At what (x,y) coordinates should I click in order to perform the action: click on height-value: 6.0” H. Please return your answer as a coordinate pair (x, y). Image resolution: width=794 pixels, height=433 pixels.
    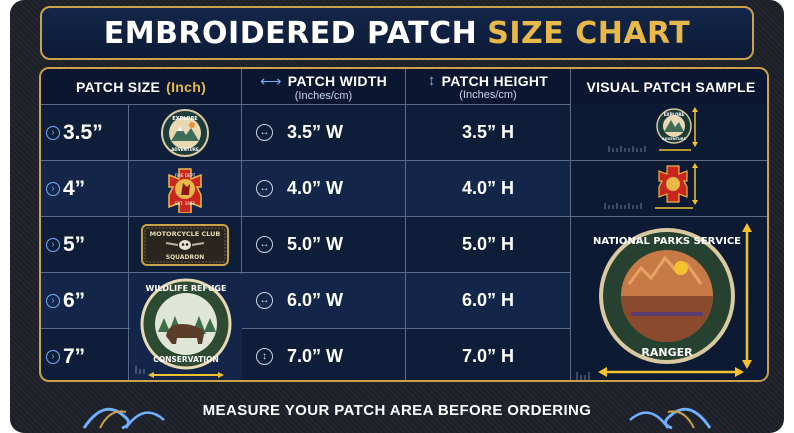
    Looking at the image, I should click on (488, 300).